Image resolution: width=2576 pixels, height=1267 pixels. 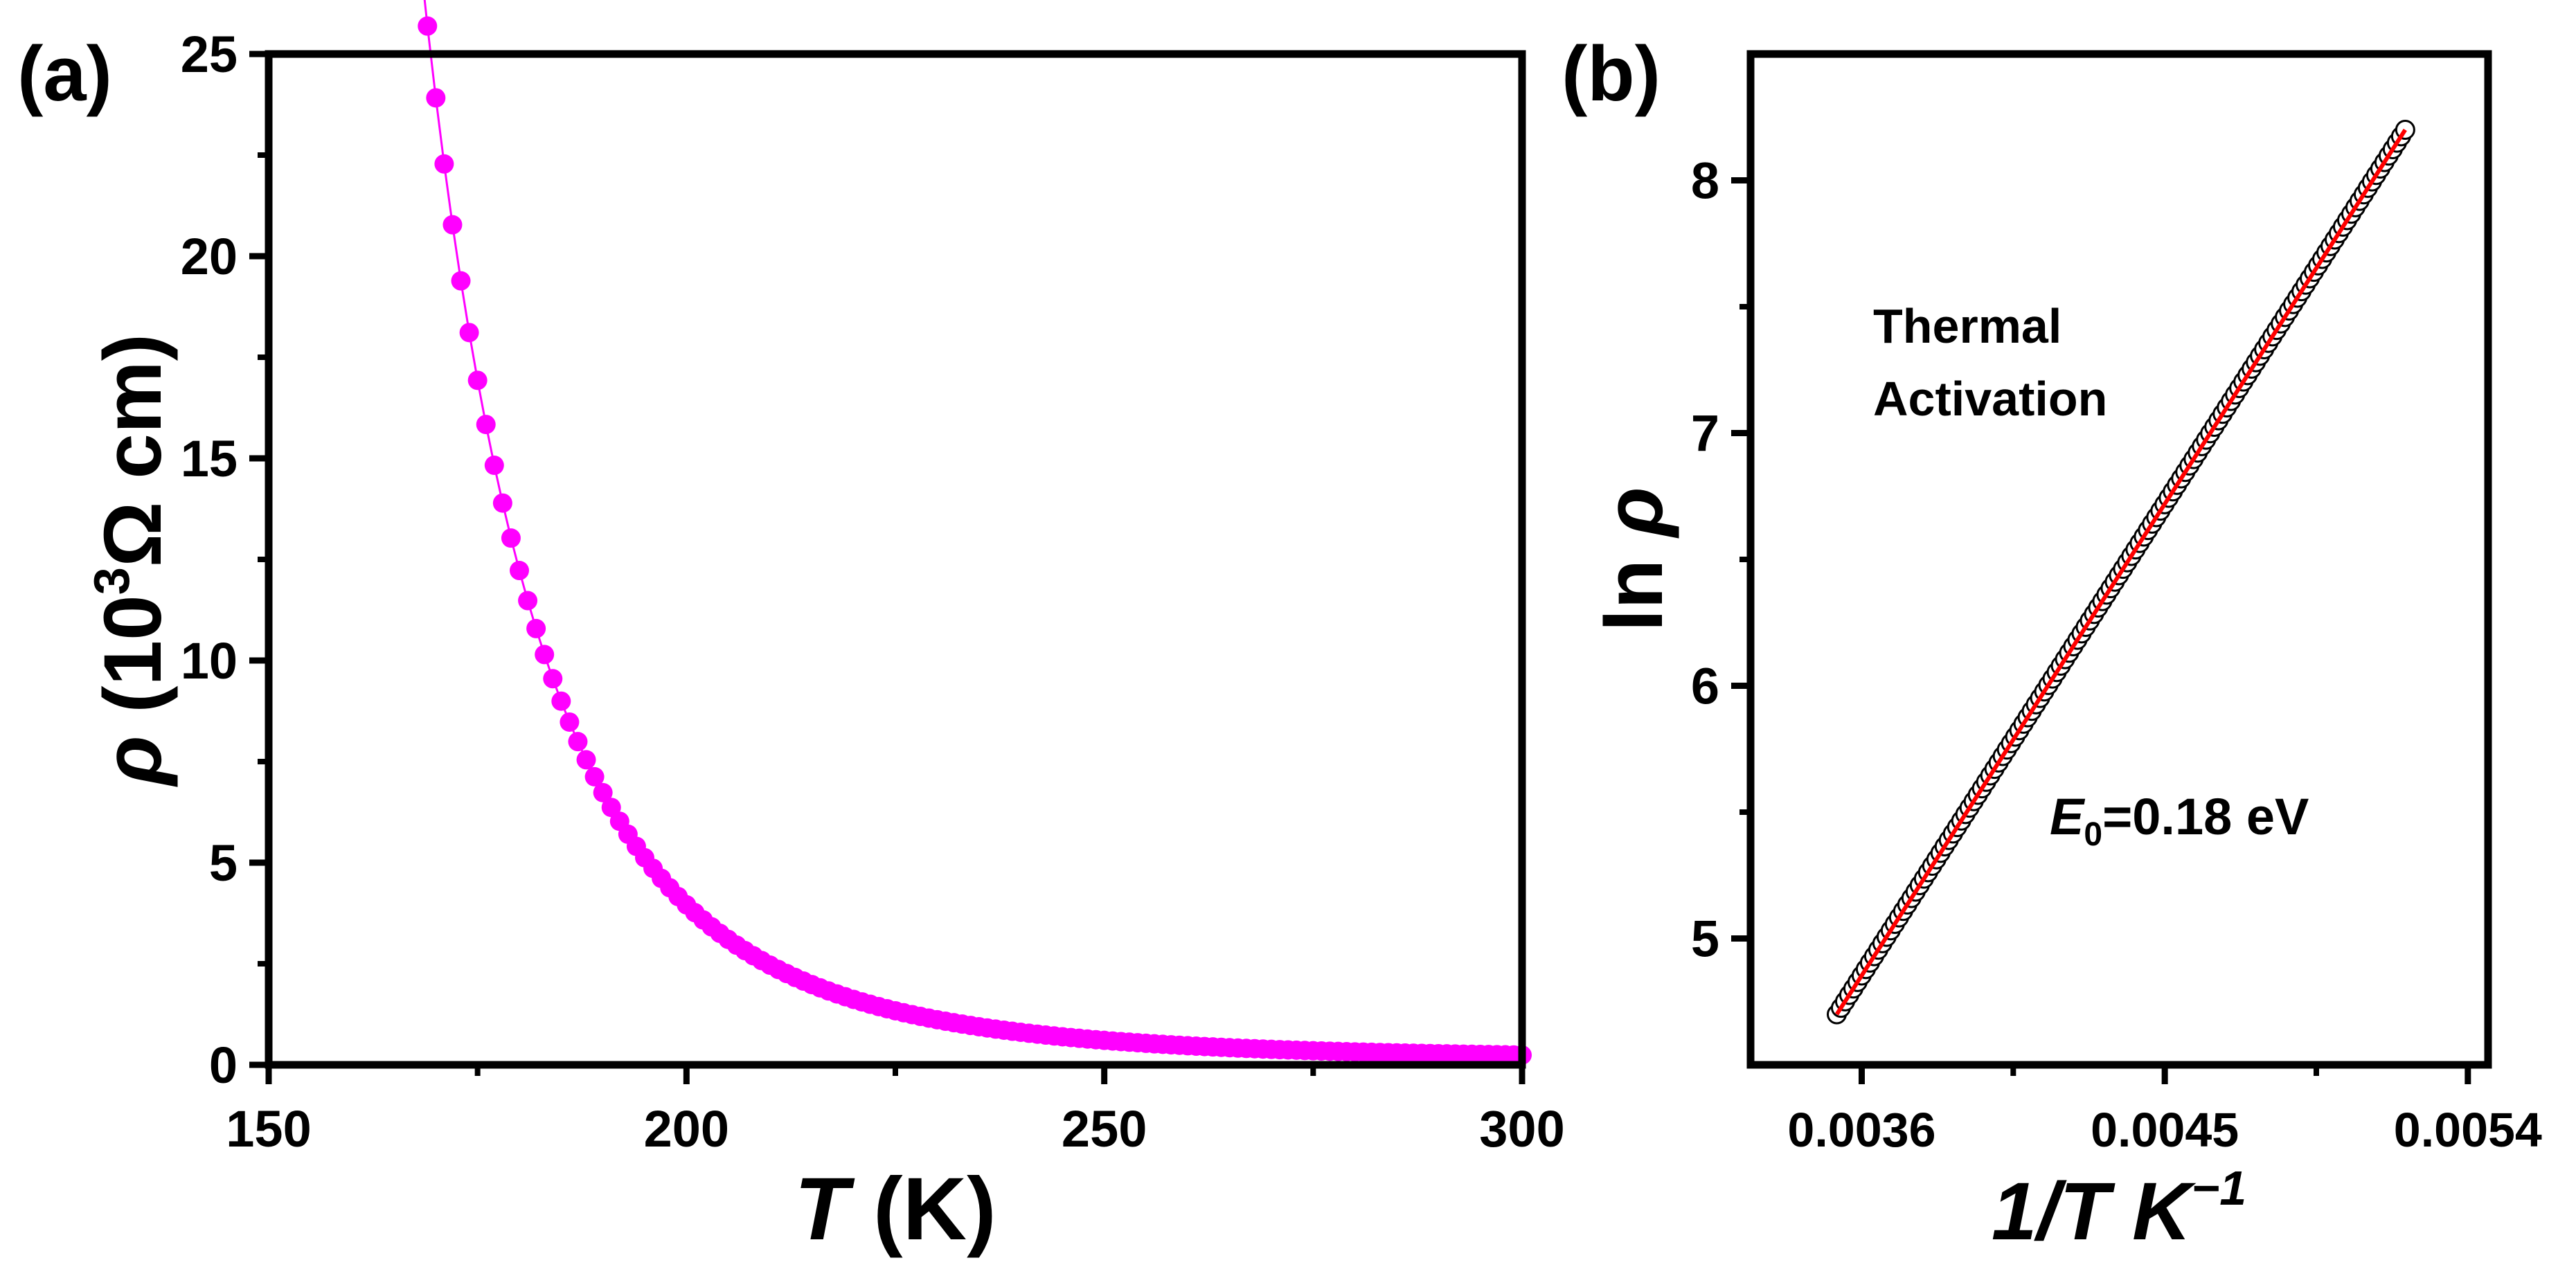 What do you see at coordinates (1612, 73) in the screenshot?
I see `panel-b-label: (b)` at bounding box center [1612, 73].